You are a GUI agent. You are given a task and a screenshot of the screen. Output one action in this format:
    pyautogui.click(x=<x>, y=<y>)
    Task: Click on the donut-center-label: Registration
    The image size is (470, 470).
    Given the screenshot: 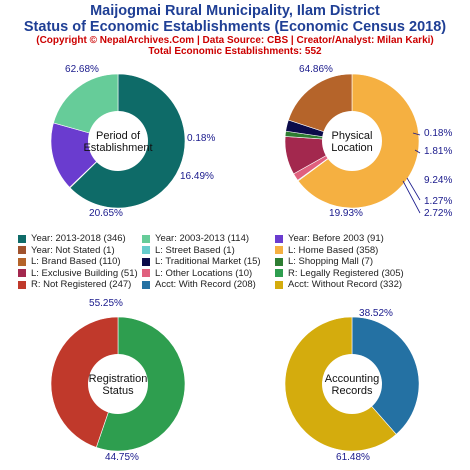 What is the action you would take?
    pyautogui.click(x=118, y=379)
    